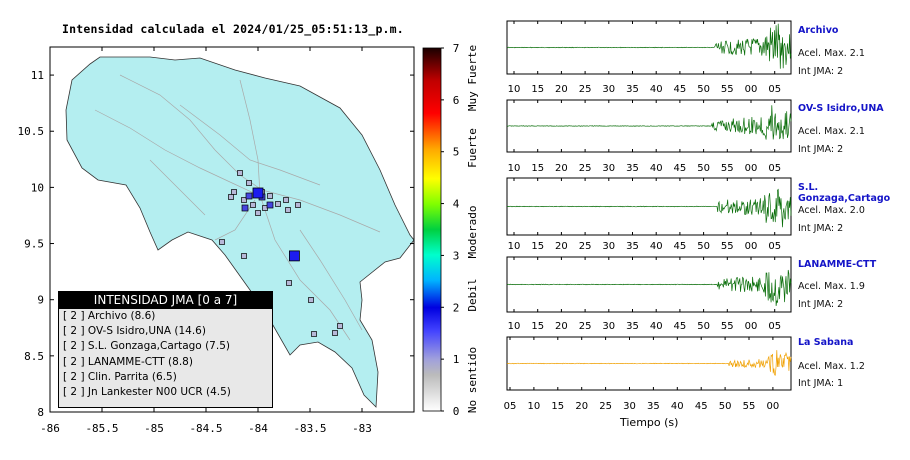  I want to click on x-tick-label: -84.5, so click(205, 428).